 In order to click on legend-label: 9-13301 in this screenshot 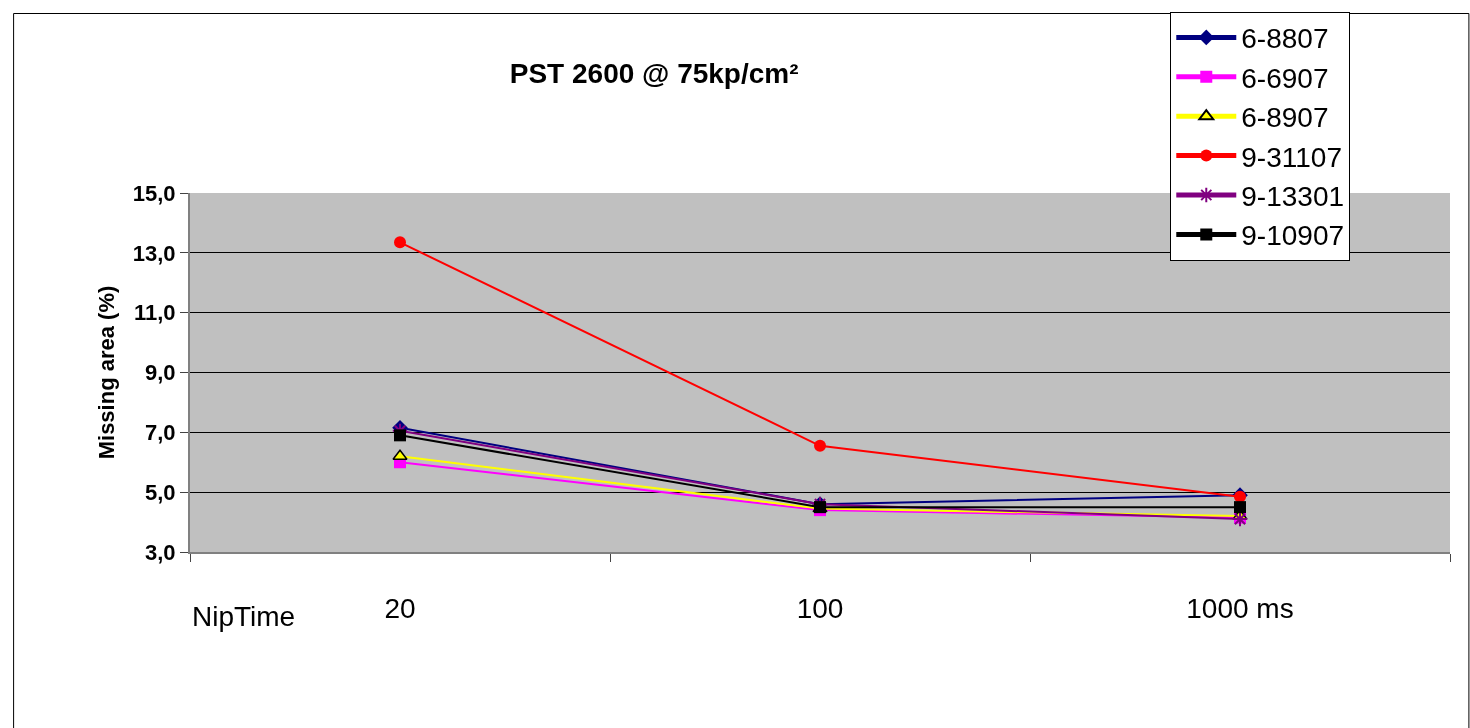, I will do `click(1293, 196)`.